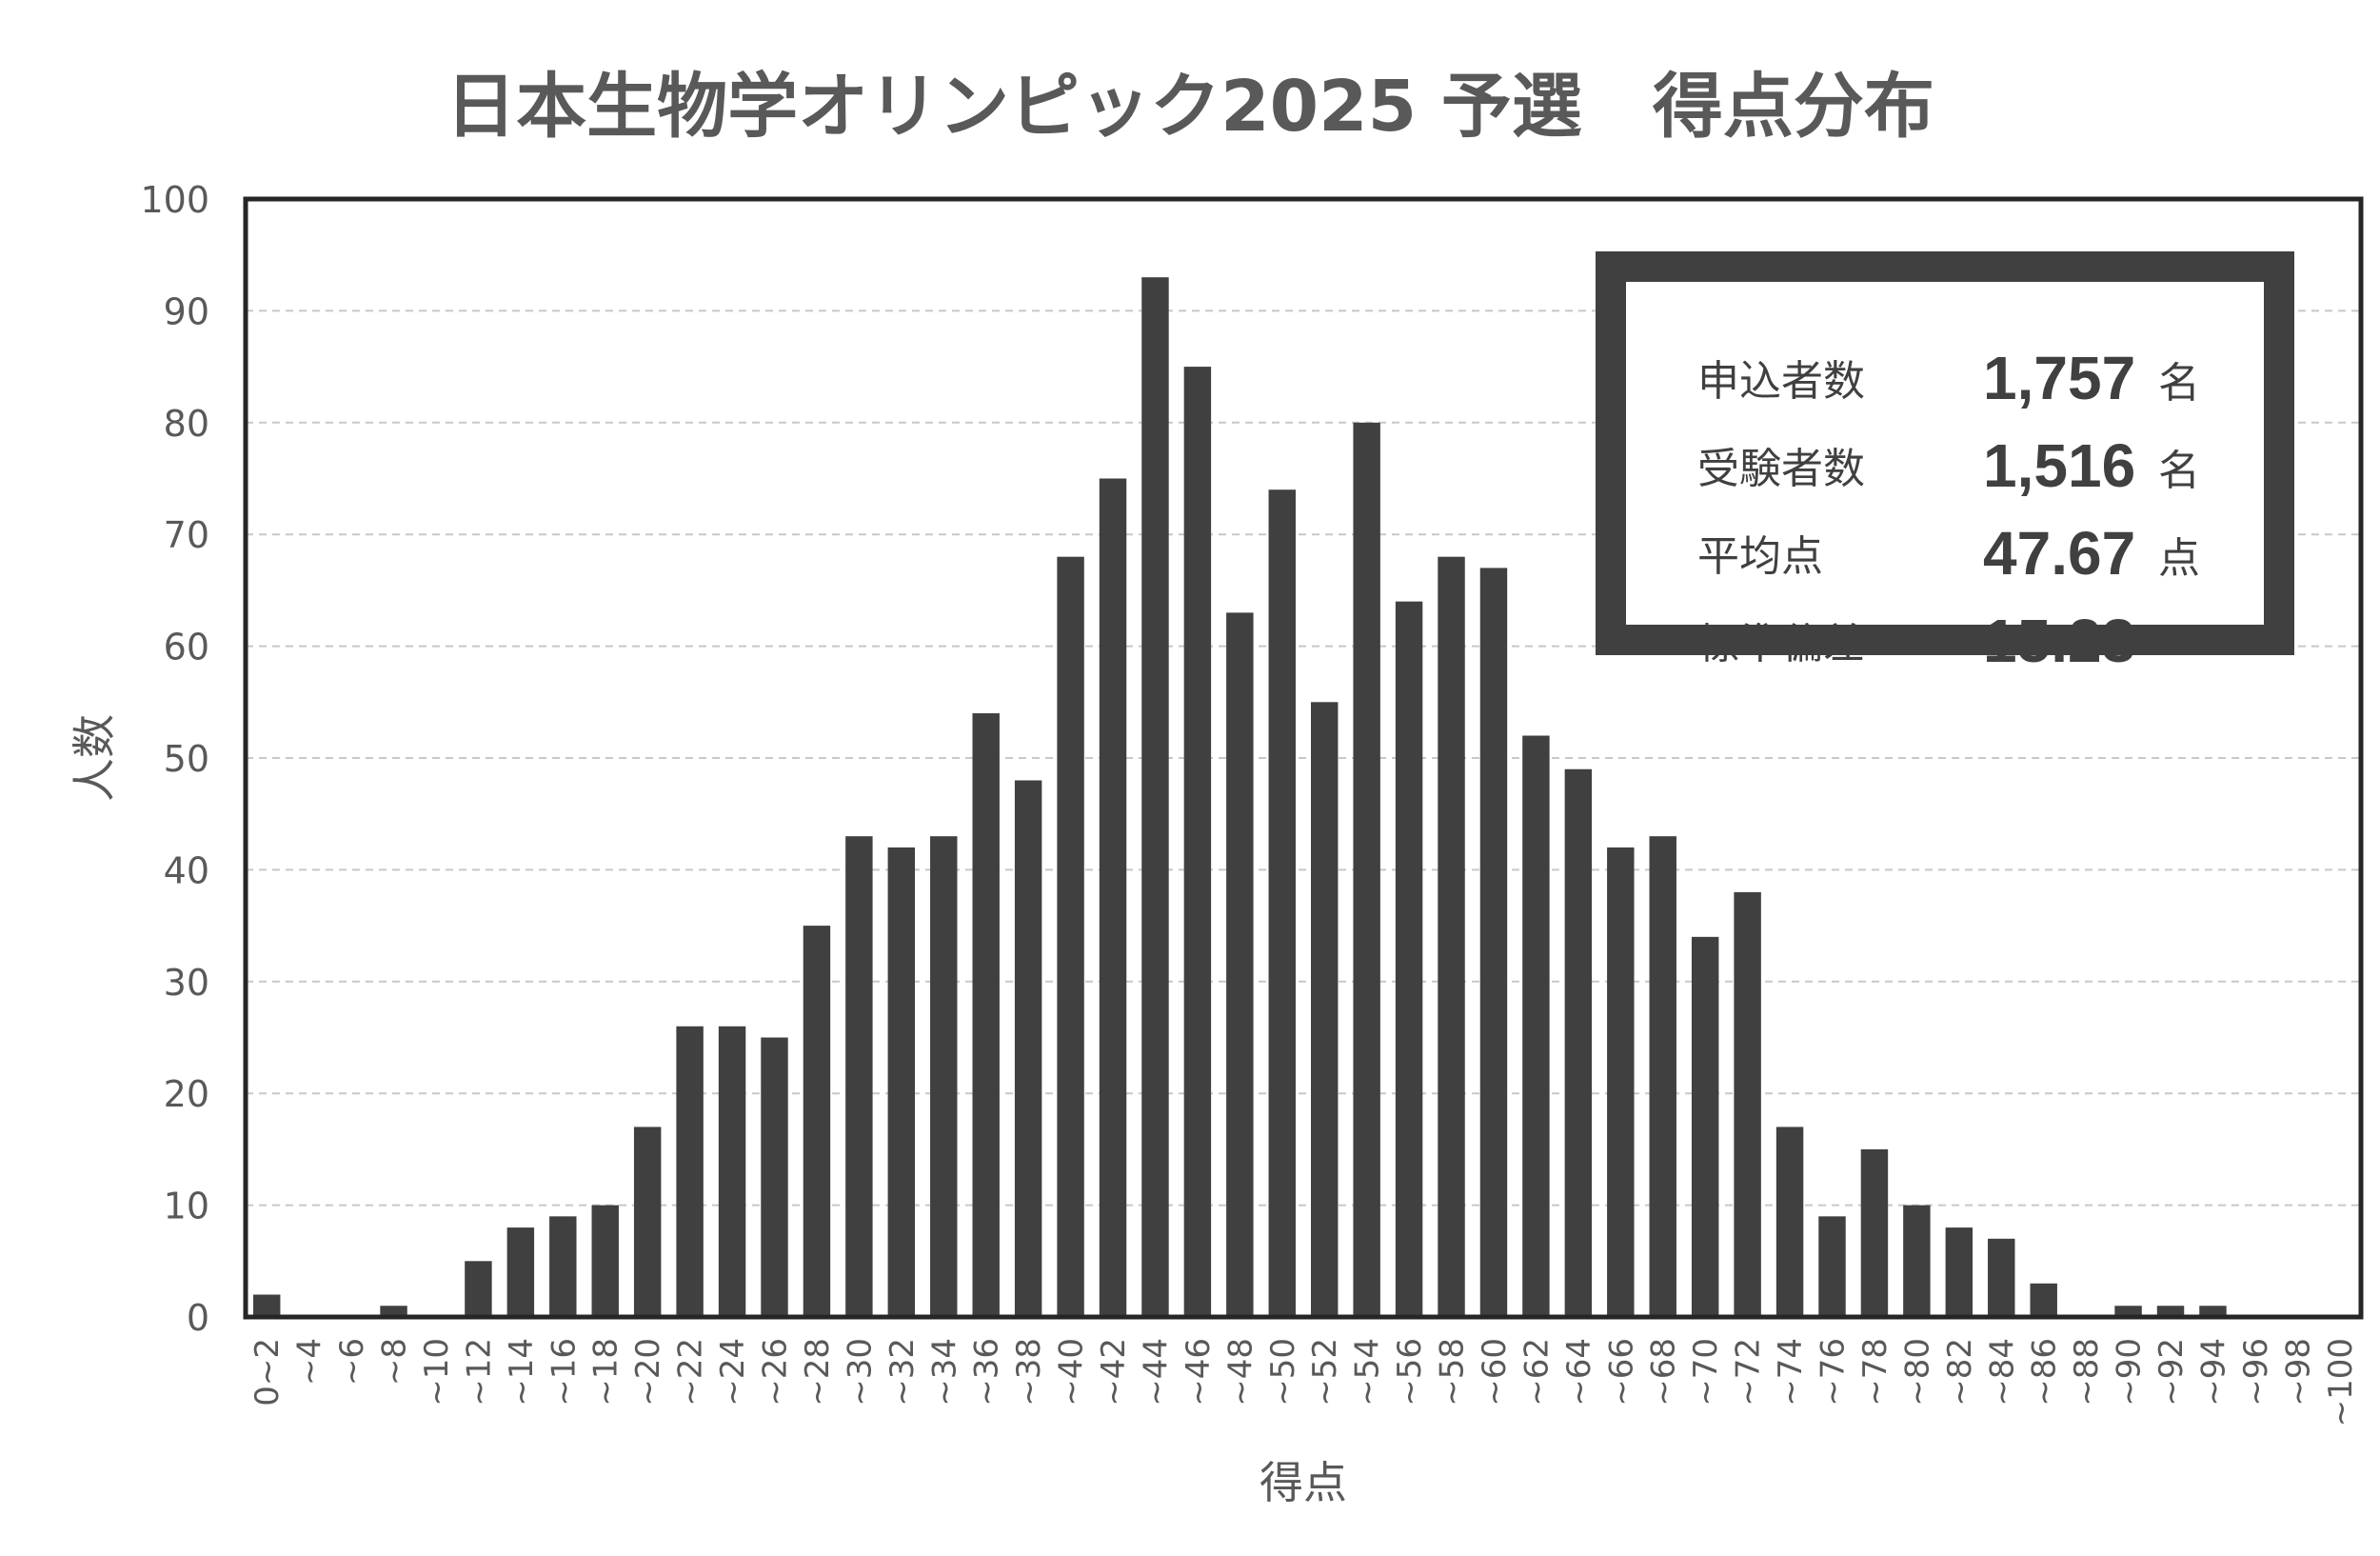 This screenshot has width=2380, height=1556. What do you see at coordinates (2341, 1382) in the screenshot?
I see `x-tick-label: ~100` at bounding box center [2341, 1382].